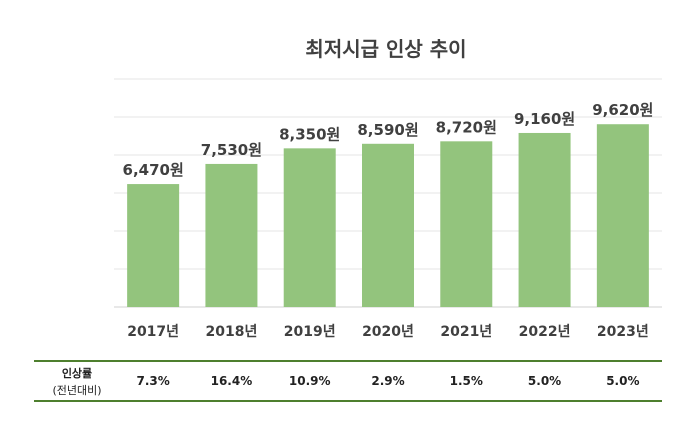 The width and height of the screenshot is (700, 432). I want to click on bar-2020년, so click(388, 225).